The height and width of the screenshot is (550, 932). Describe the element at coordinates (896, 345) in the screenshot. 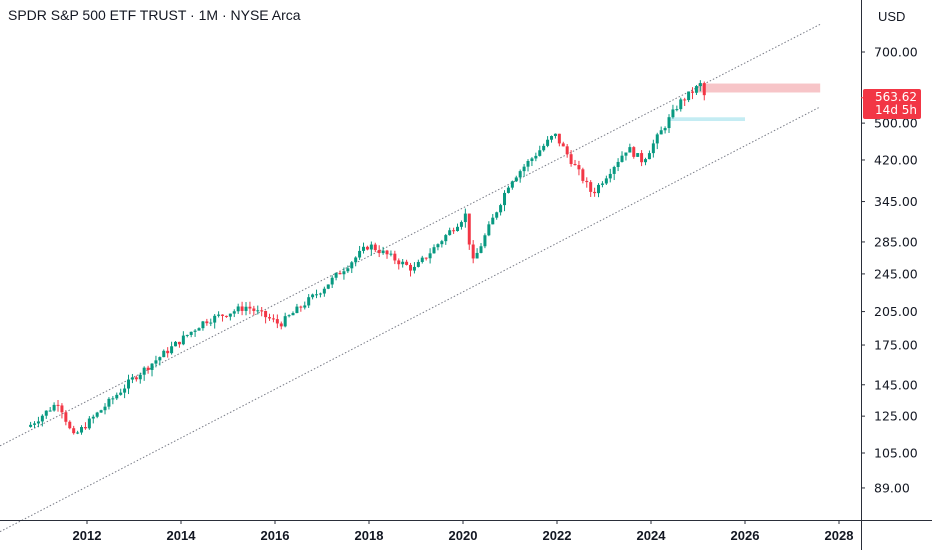

I see `y-tick-label: 175.00` at that location.